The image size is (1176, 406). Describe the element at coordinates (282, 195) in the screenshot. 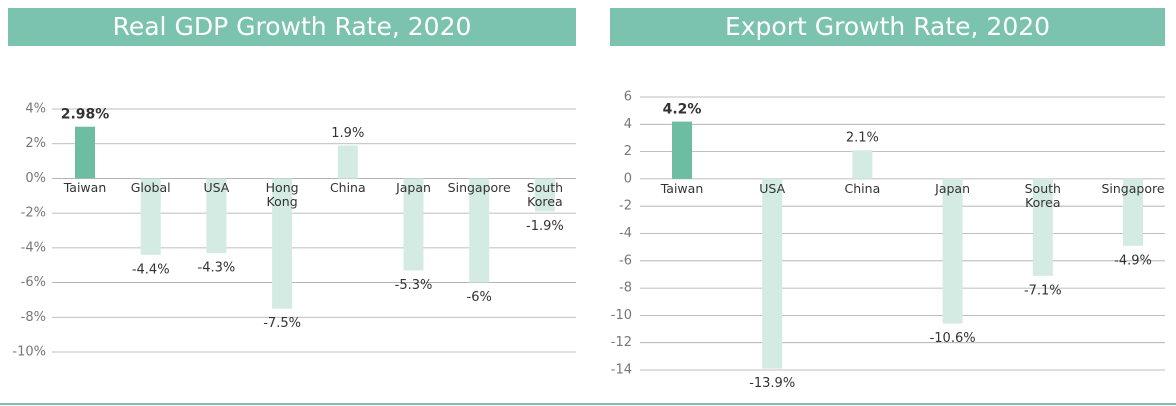

I see `x-tick-label: Hong Kong` at that location.